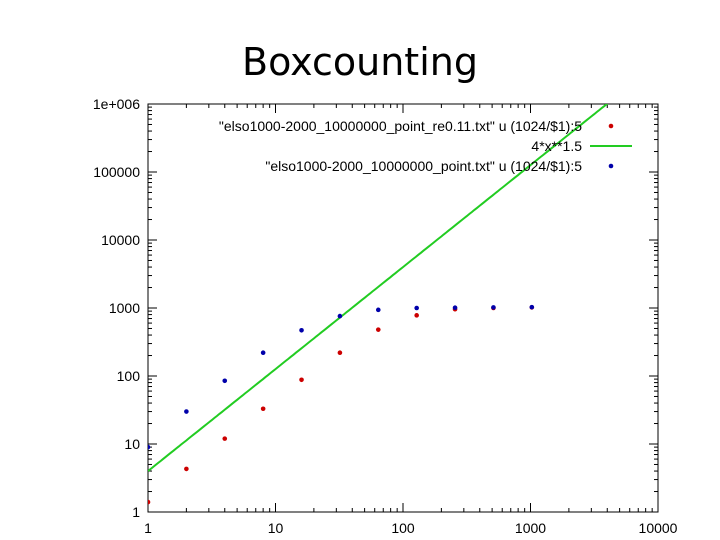 The image size is (720, 540). Describe the element at coordinates (360, 62) in the screenshot. I see `slide-title: Boxcounting` at that location.